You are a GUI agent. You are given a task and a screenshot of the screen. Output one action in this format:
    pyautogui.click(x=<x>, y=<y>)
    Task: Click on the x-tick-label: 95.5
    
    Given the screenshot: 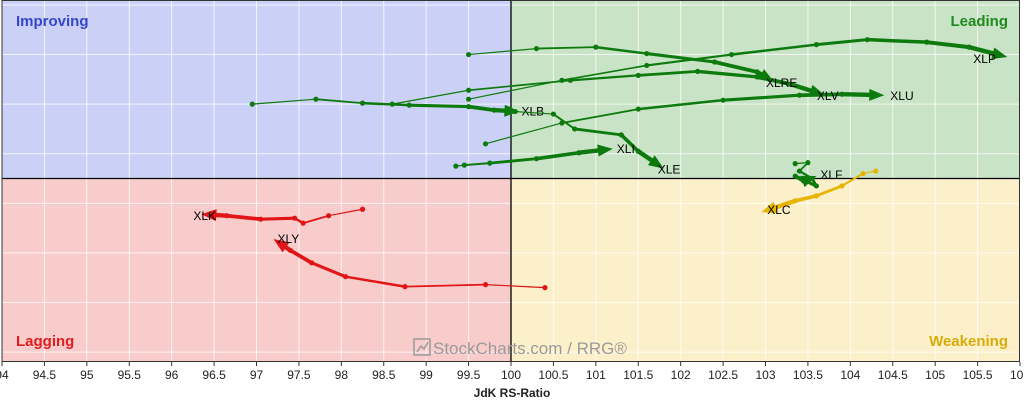 What is the action you would take?
    pyautogui.click(x=130, y=375)
    